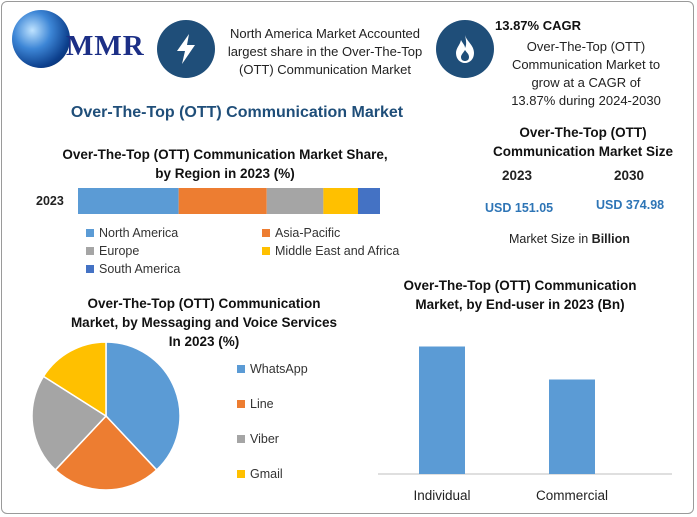 The width and height of the screenshot is (697, 517). Describe the element at coordinates (630, 205) in the screenshot. I see `market-size-value-2030: USD 374.98` at that location.